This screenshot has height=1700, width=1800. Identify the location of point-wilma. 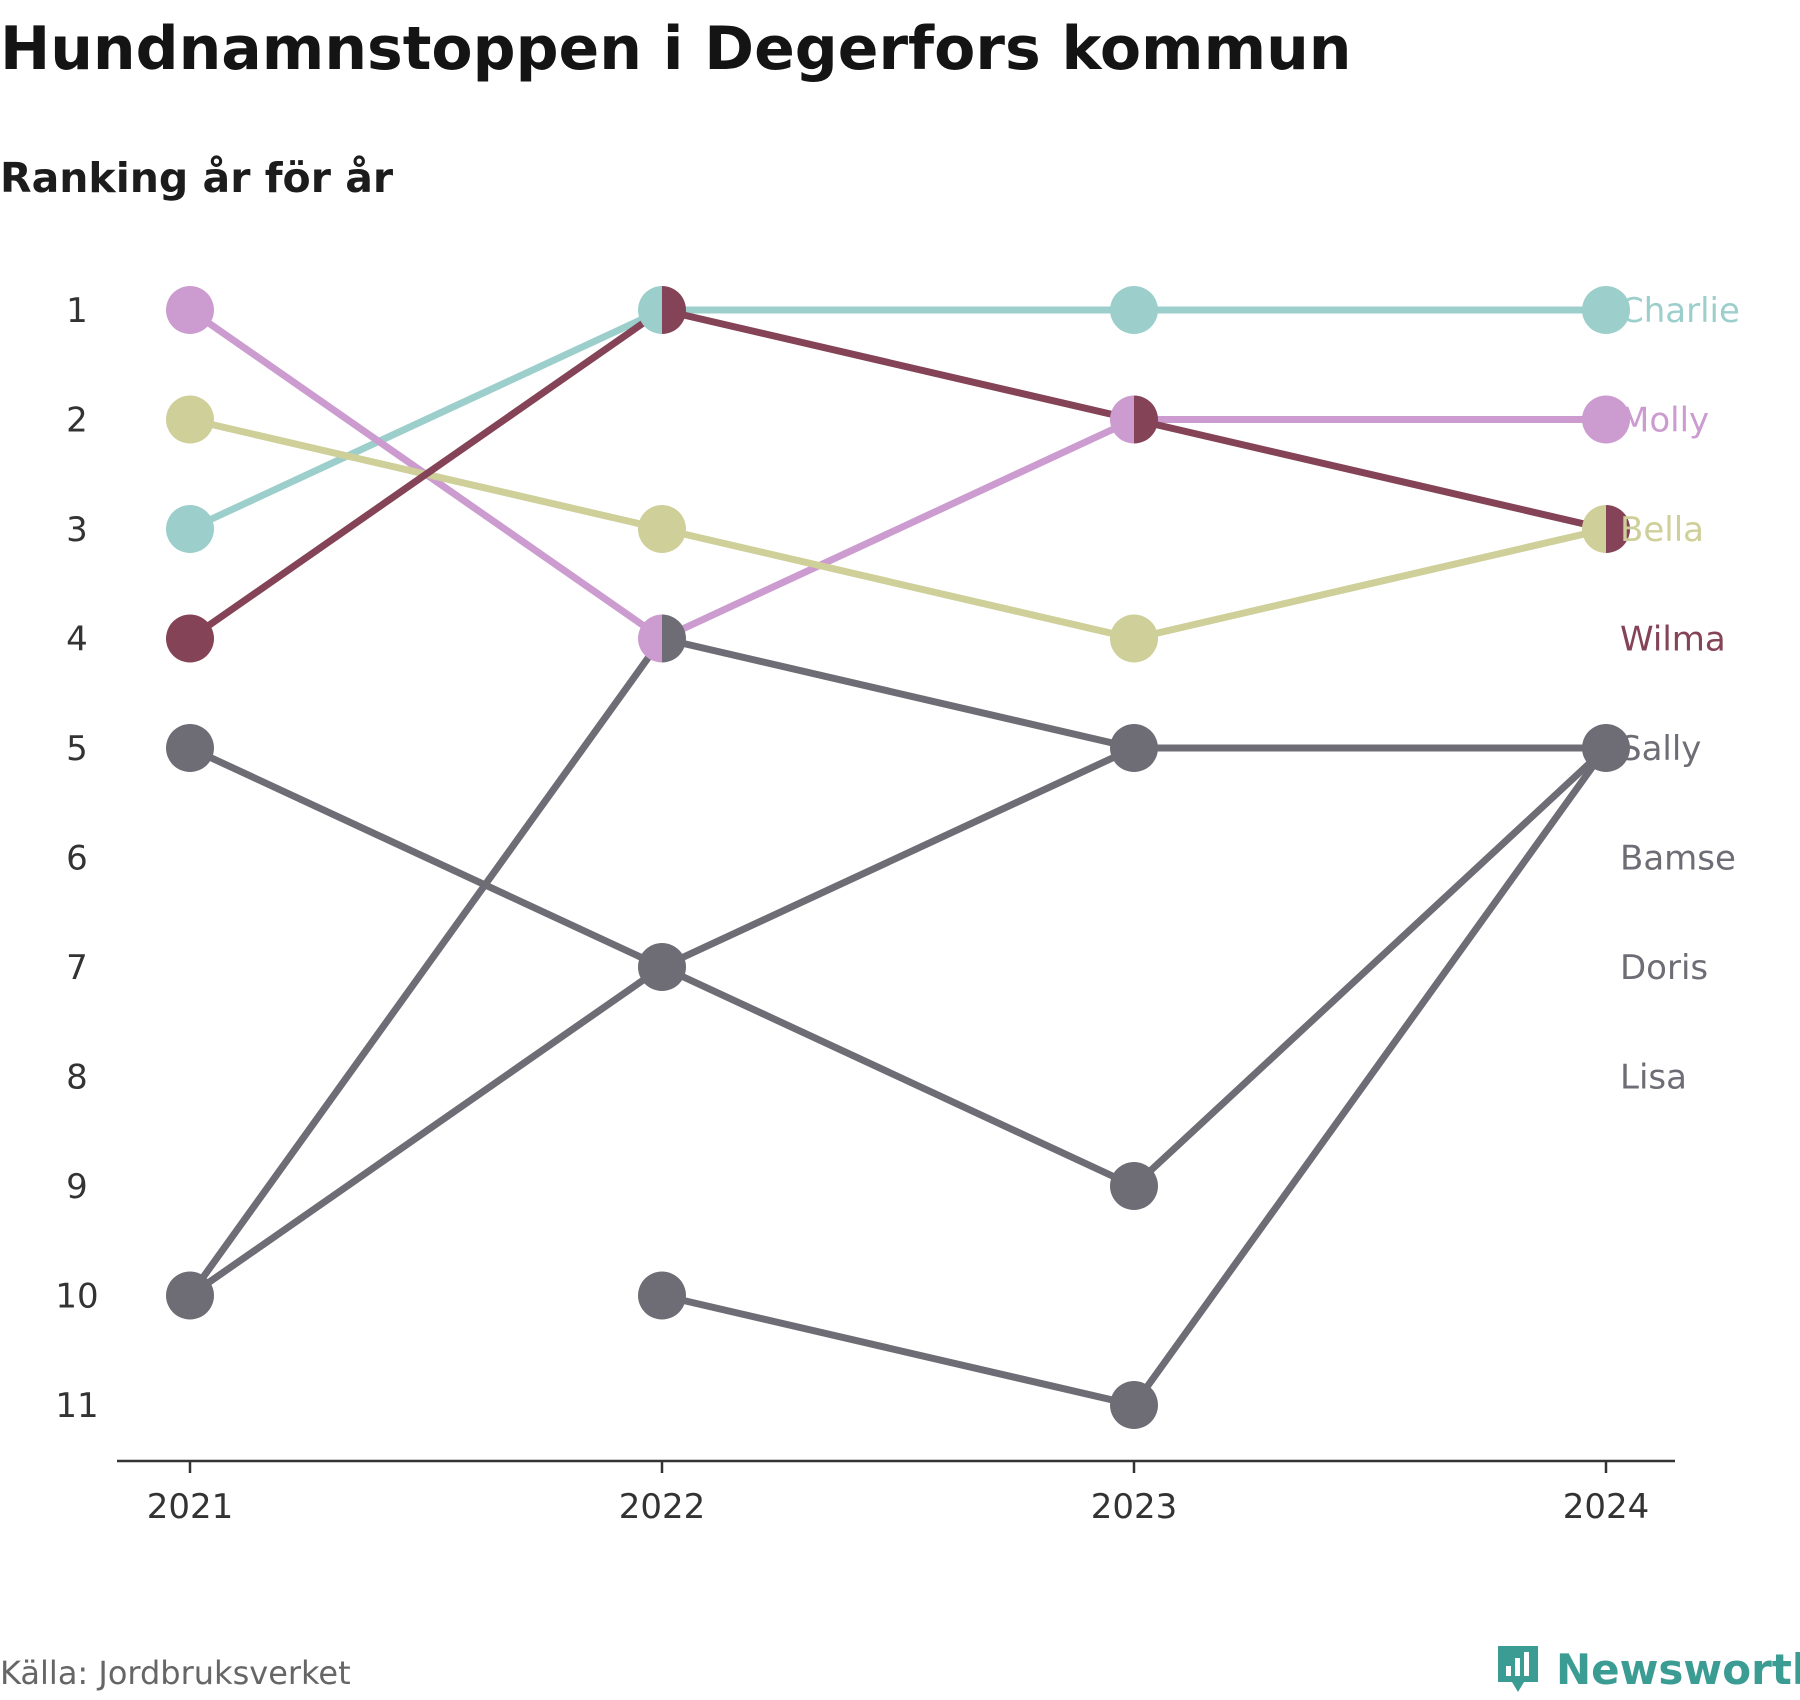
(190, 638).